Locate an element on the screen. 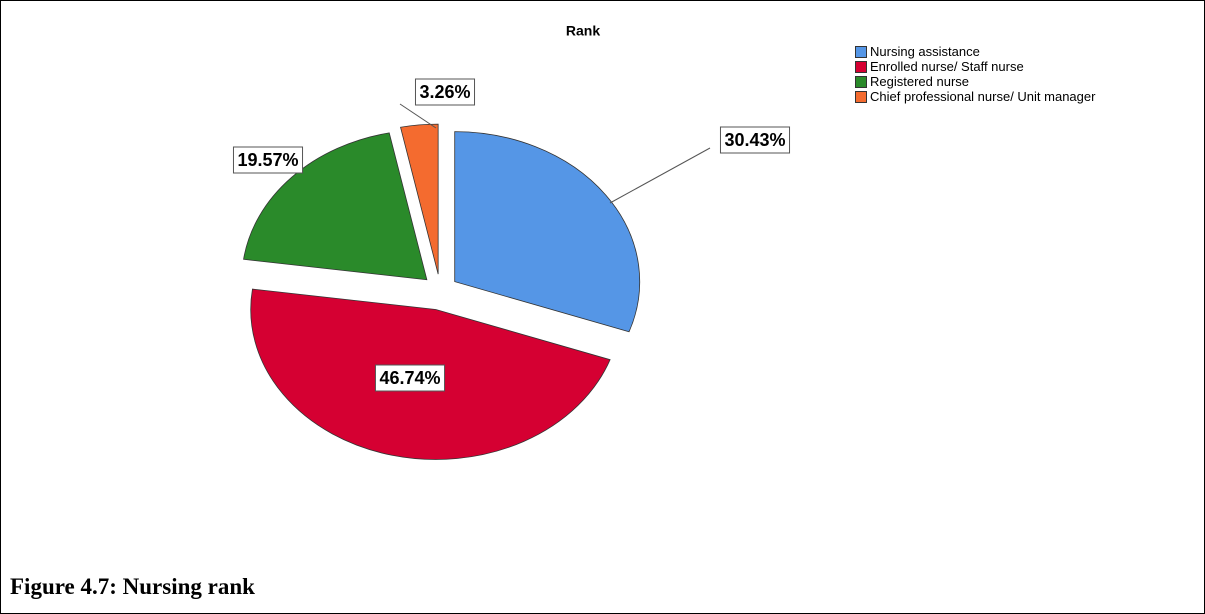 This screenshot has width=1205, height=614. legend-item: Enrolled nurse/ Staff nurse is located at coordinates (982, 66).